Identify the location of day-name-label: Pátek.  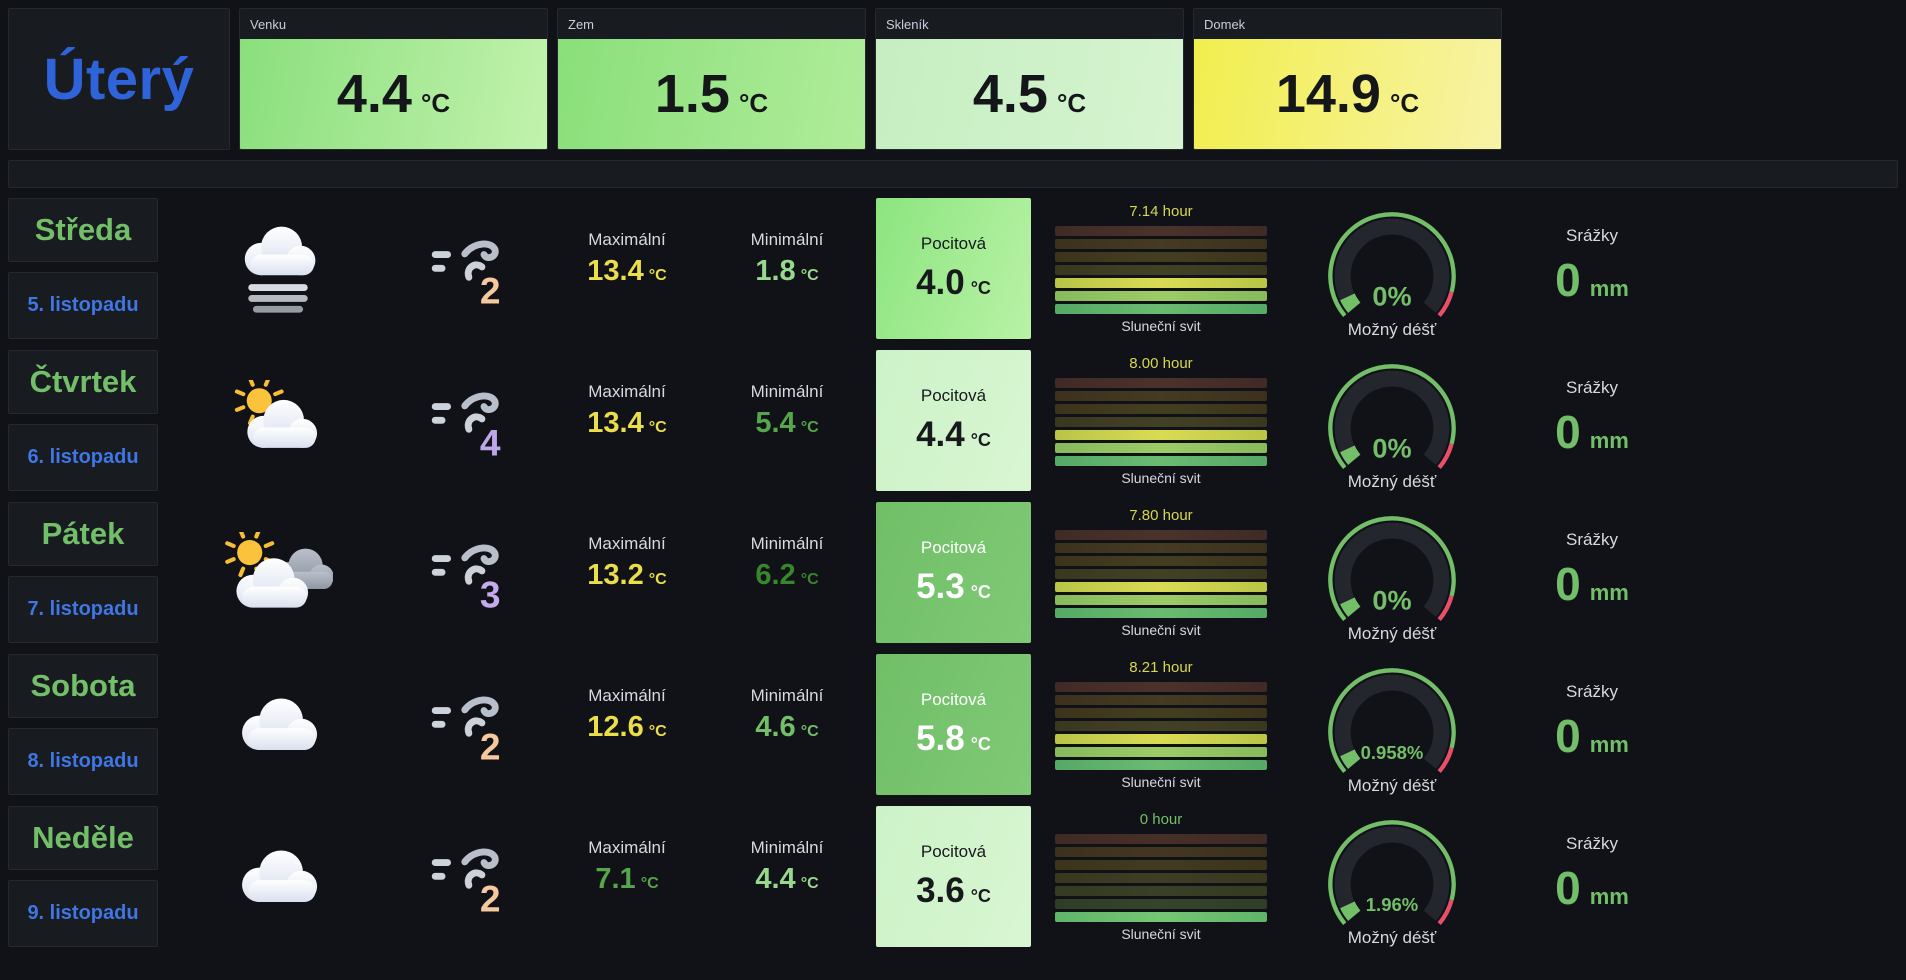
(83, 533).